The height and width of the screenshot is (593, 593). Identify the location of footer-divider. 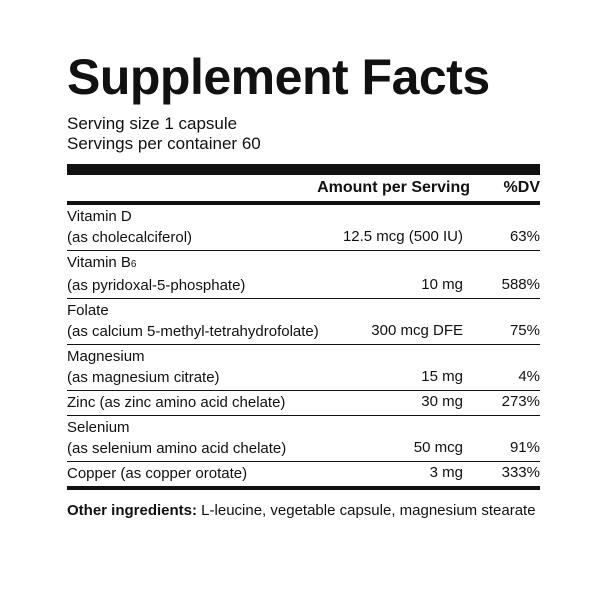
(303, 488).